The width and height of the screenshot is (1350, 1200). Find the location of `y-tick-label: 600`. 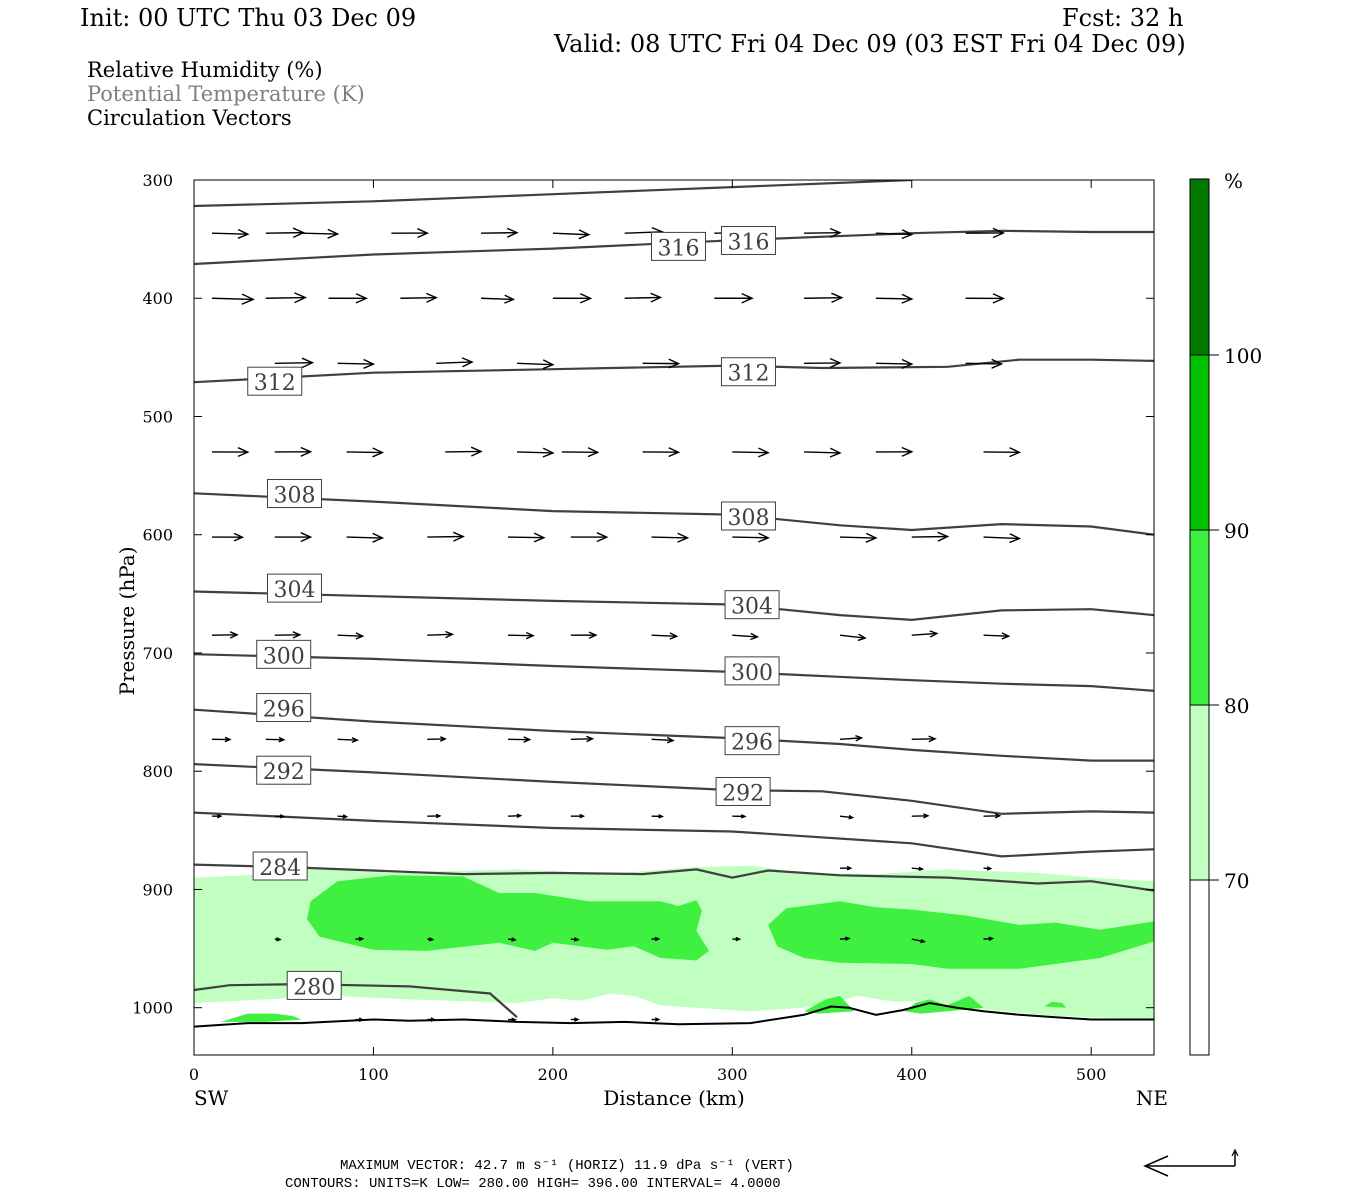

y-tick-label: 600 is located at coordinates (157, 535).